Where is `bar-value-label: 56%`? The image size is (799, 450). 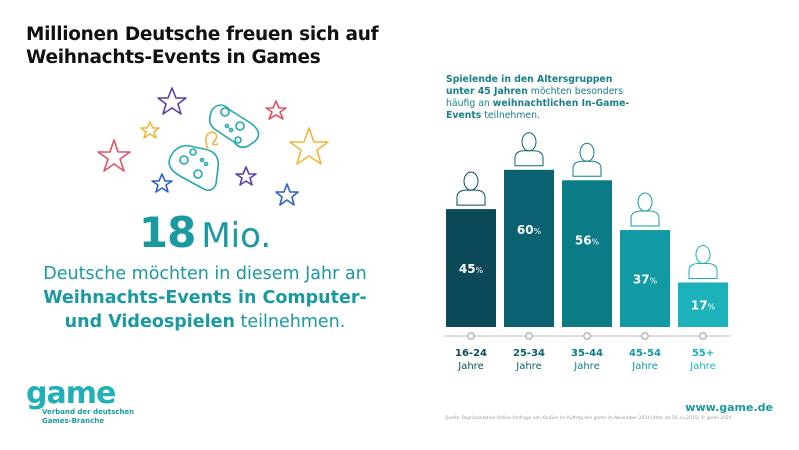
bar-value-label: 56% is located at coordinates (587, 240).